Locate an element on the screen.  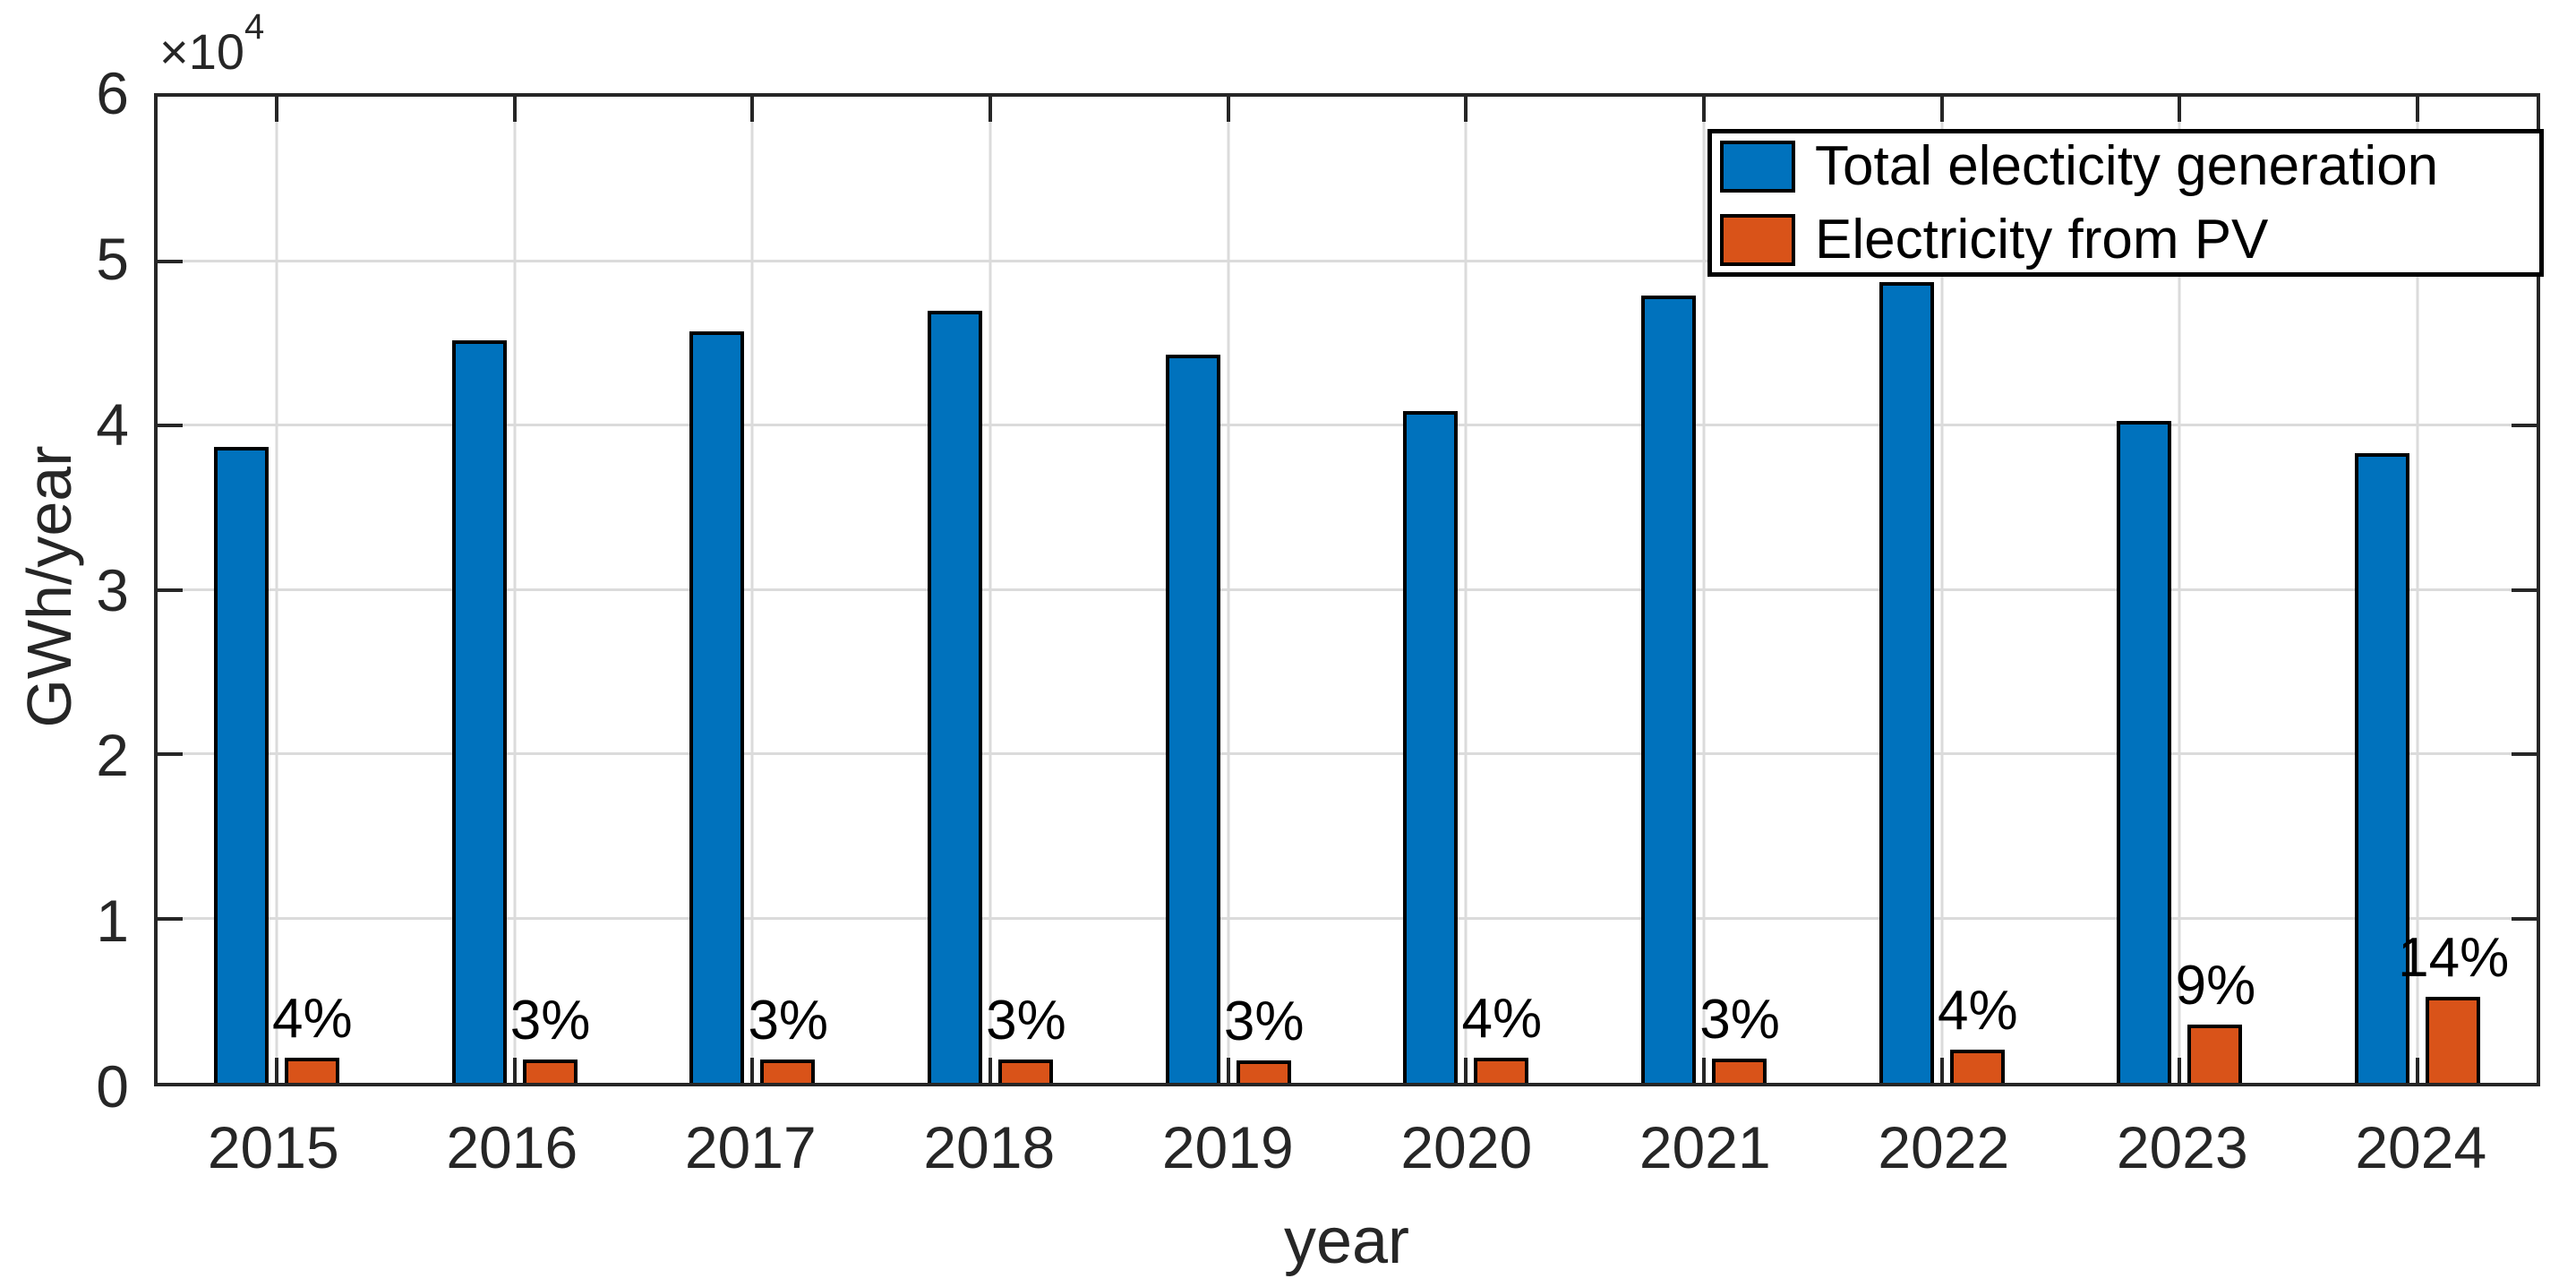
year-group-2020: 4% is located at coordinates (1467, 590).